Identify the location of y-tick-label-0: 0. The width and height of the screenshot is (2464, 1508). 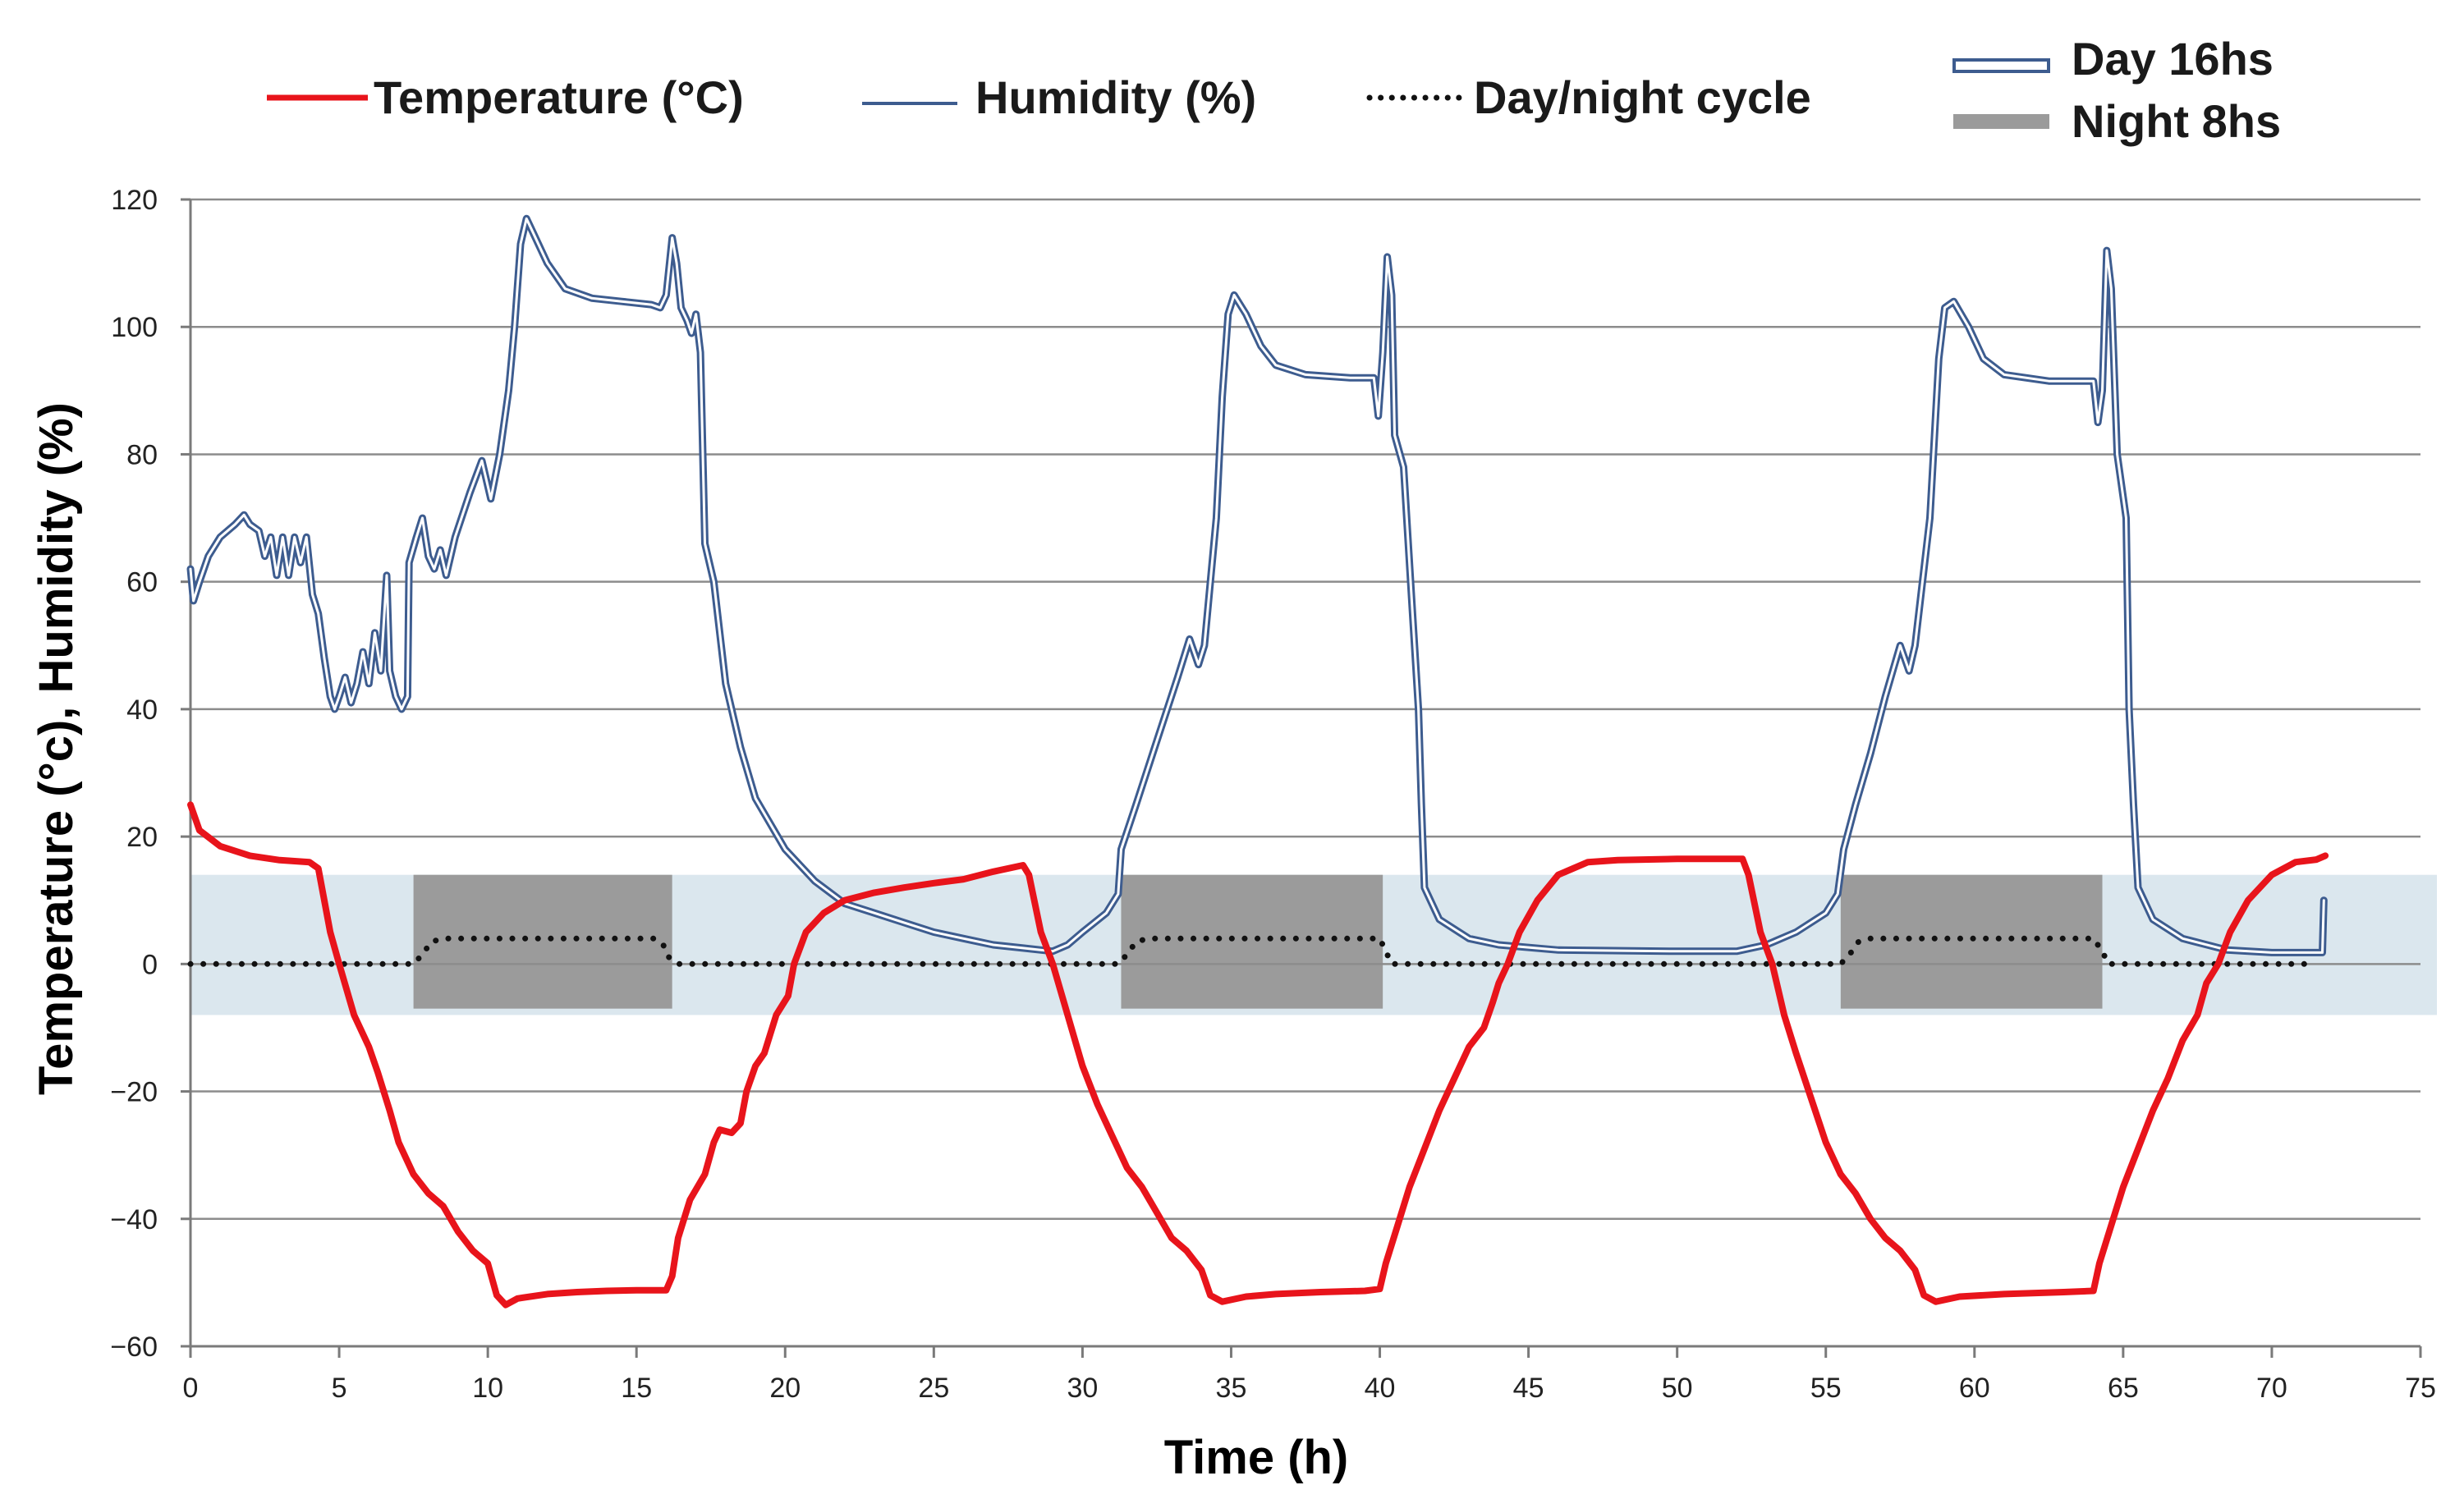
(150, 965).